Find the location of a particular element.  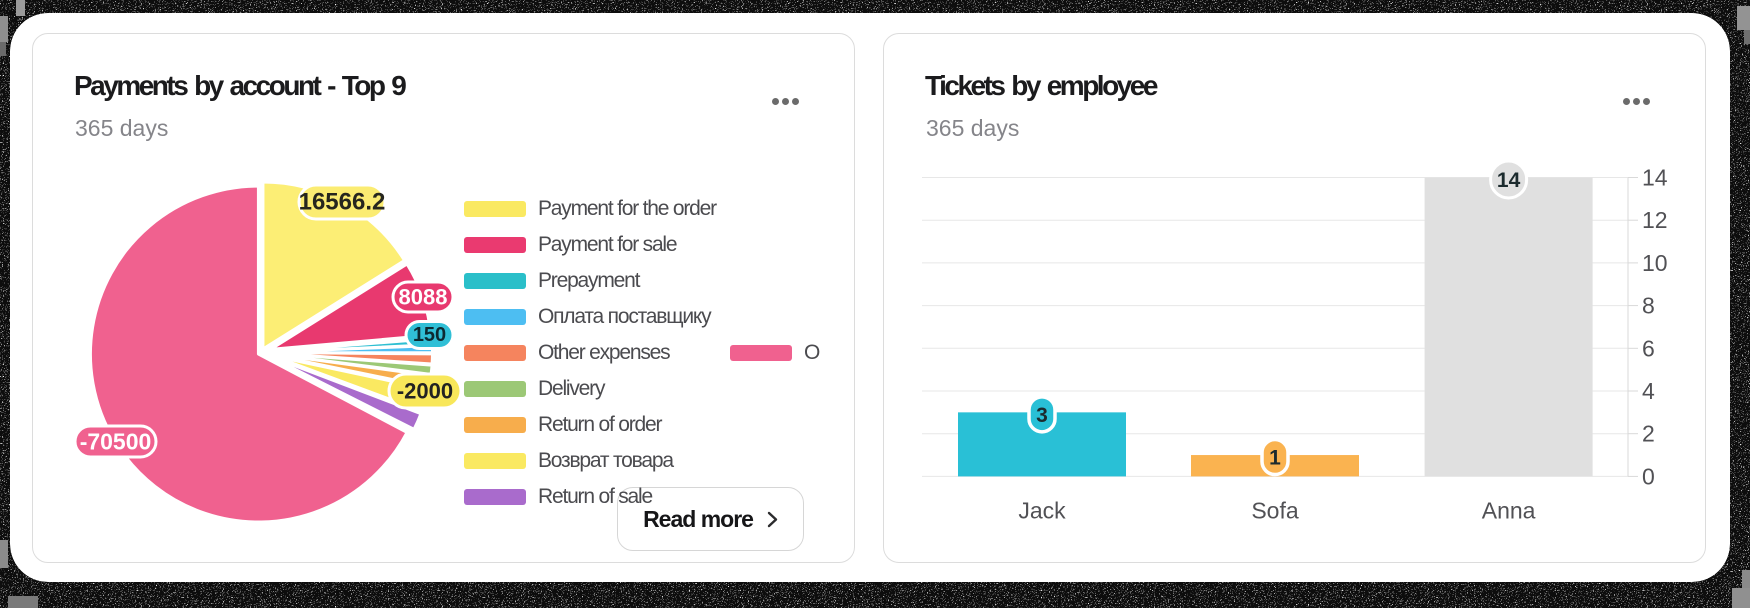

svg-text: 6 is located at coordinates (1648, 348).